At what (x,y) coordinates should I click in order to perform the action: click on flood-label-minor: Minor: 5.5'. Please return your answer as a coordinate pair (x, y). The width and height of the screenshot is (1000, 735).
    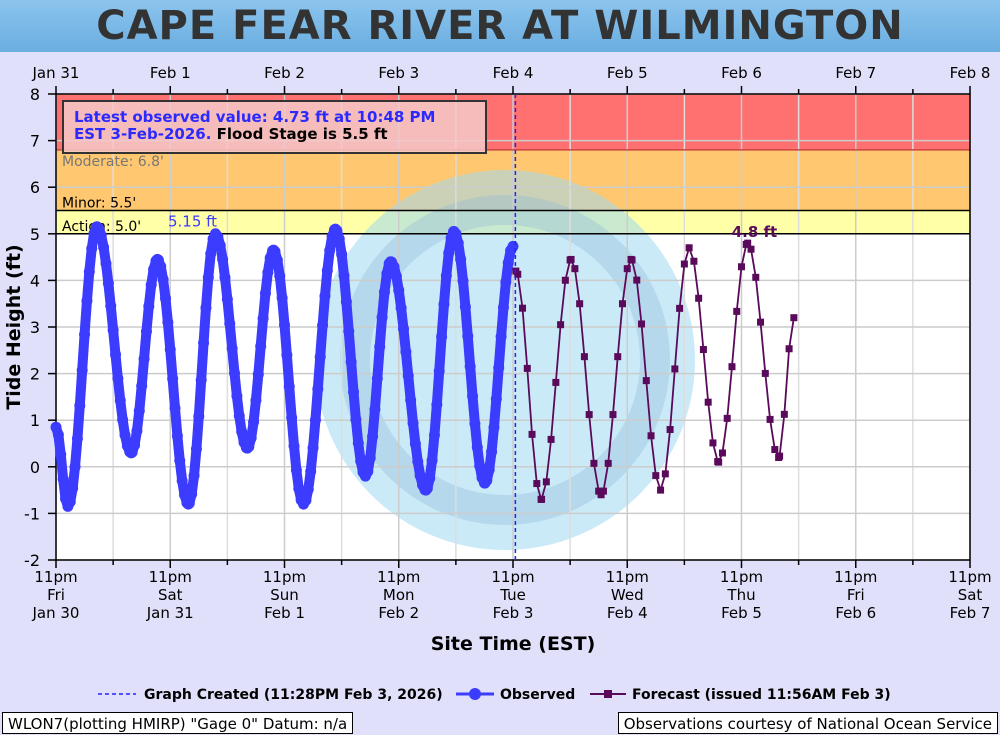
    Looking at the image, I should click on (99, 204).